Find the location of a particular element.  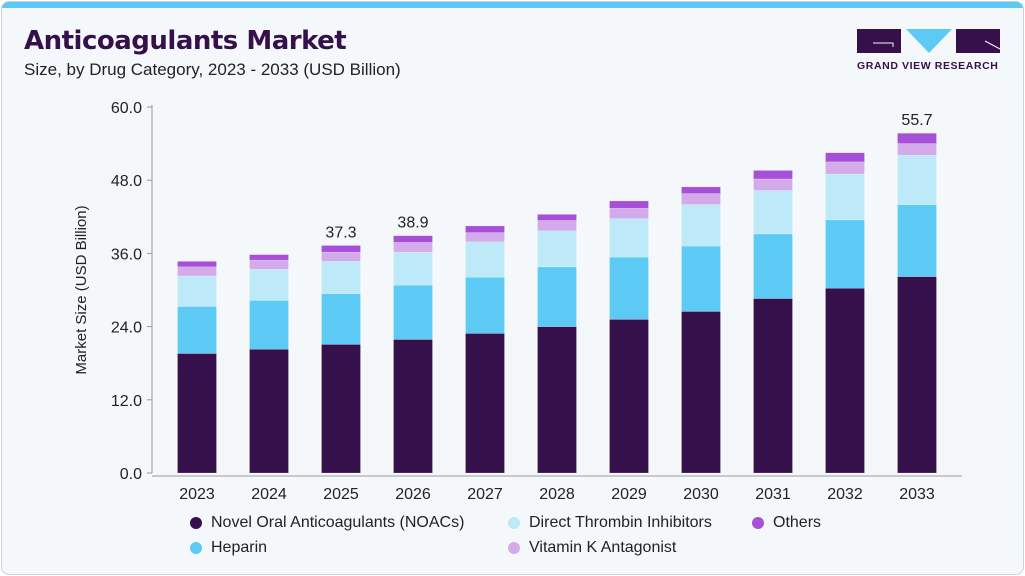

y-tick-label: 48.0 is located at coordinates (126, 181).